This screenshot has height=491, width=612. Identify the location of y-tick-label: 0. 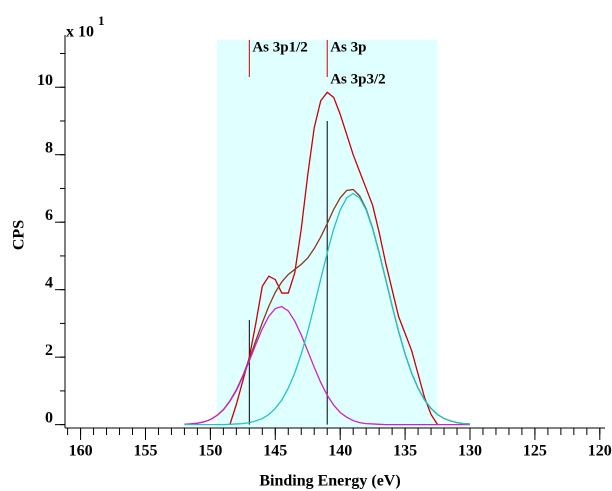
(49, 417).